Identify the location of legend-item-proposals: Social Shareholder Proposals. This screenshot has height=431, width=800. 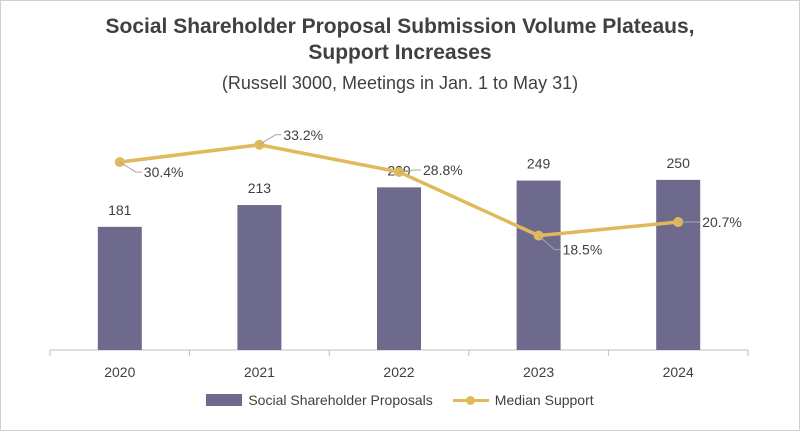
(319, 400).